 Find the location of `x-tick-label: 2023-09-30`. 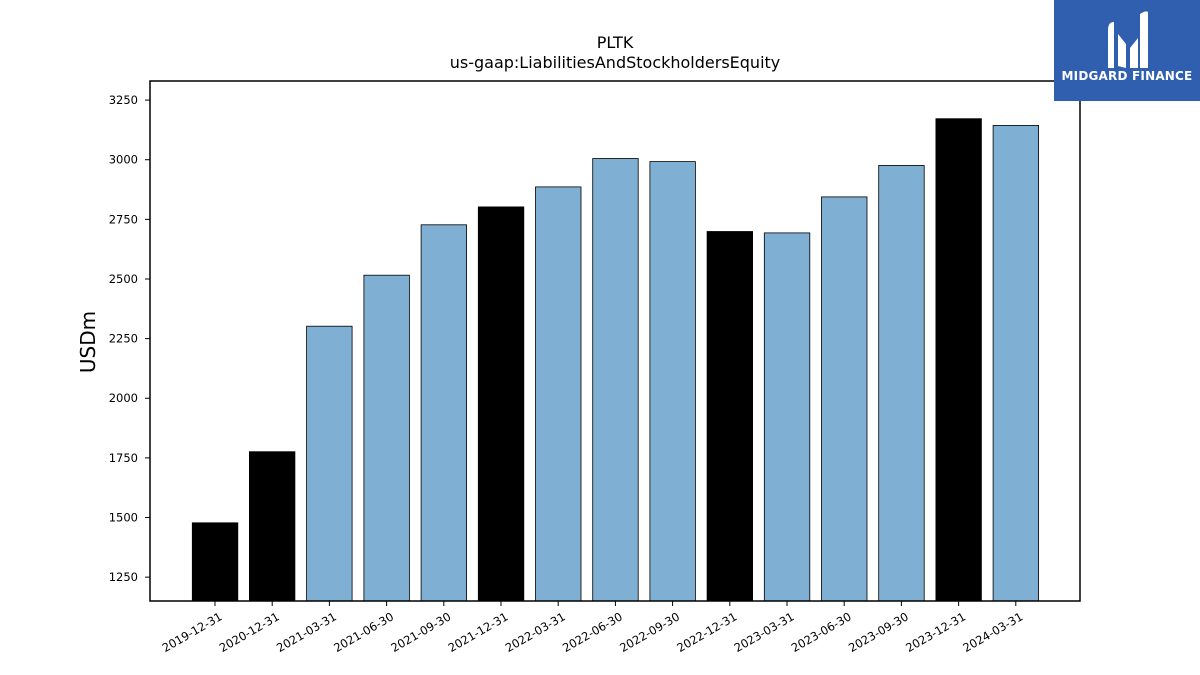

x-tick-label: 2023-09-30 is located at coordinates (878, 632).